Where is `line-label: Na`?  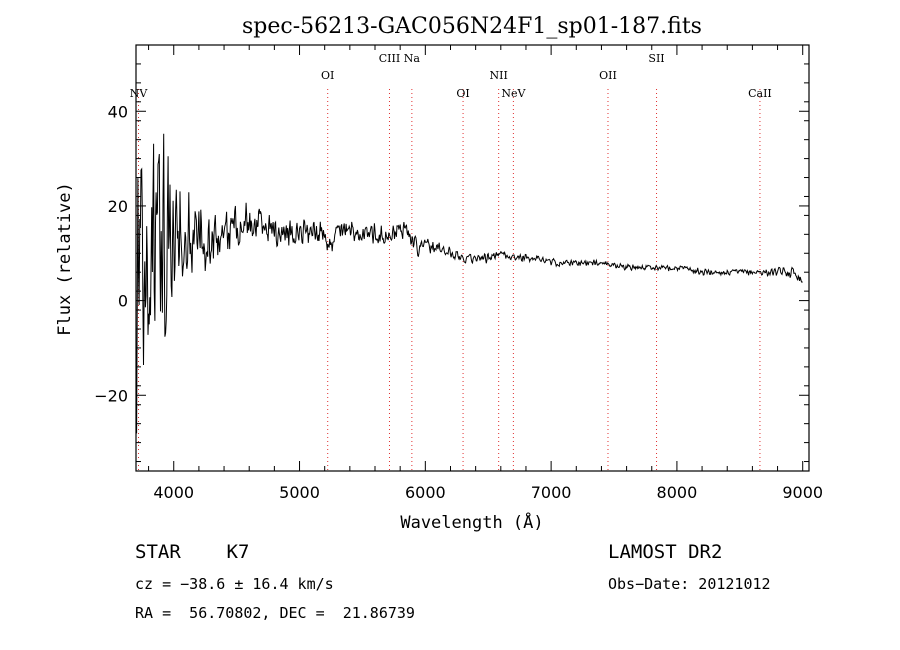 line-label: Na is located at coordinates (412, 58).